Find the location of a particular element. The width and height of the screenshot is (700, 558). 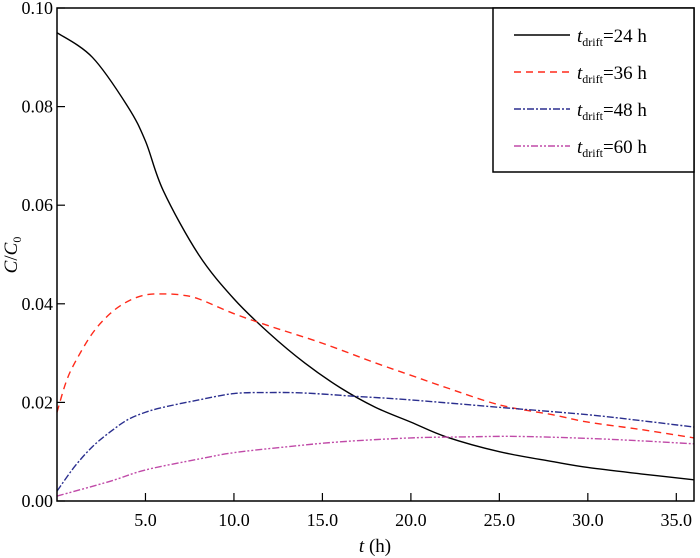

x-tick-label: 15.0 is located at coordinates (323, 520).